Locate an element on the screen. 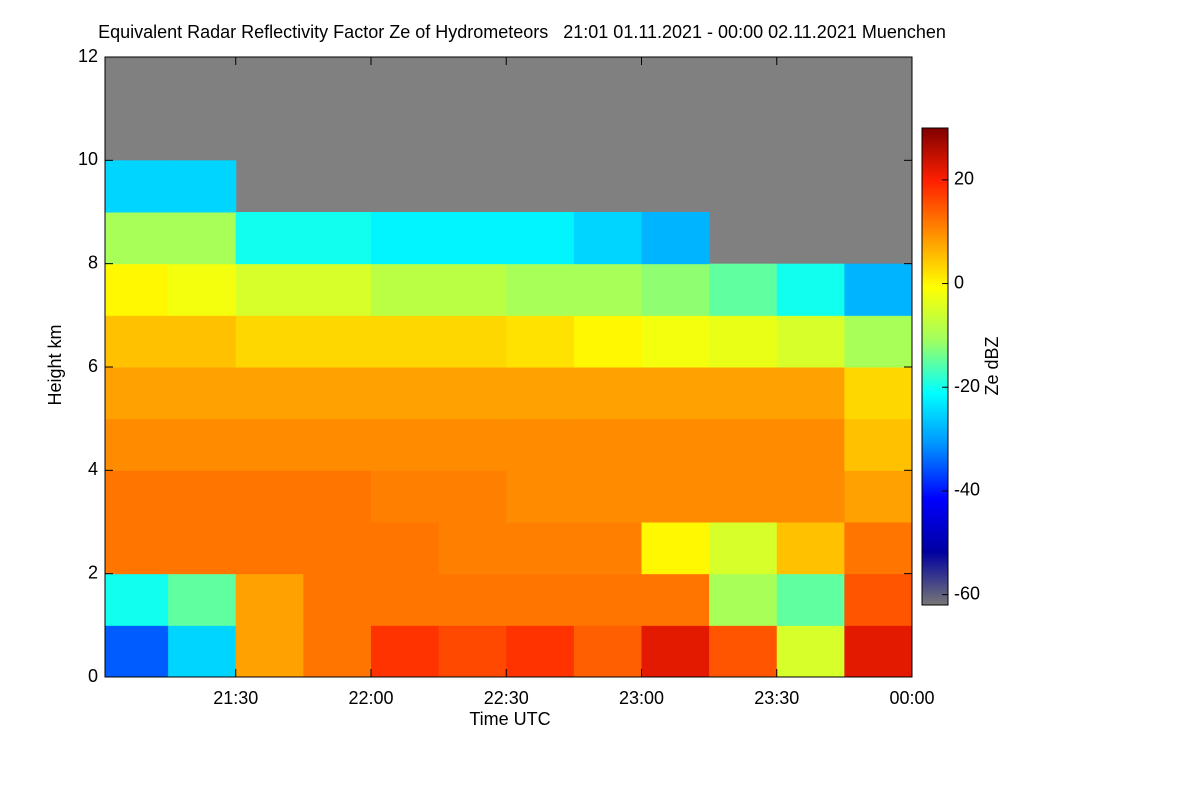 This screenshot has width=1200, height=800. x-axis-label: Time UTC is located at coordinates (509, 719).